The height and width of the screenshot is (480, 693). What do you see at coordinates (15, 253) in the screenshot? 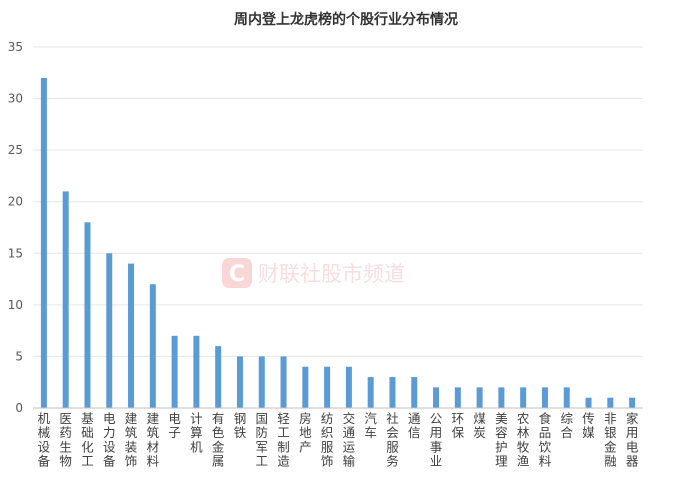
I see `y-tick-label: 15` at bounding box center [15, 253].